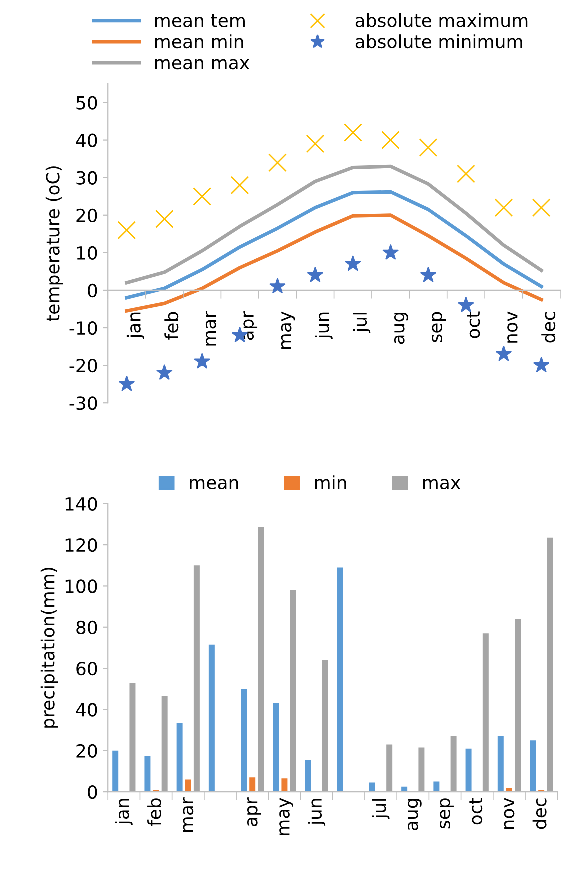  What do you see at coordinates (84, 403) in the screenshot?
I see `y-tick-label: -30` at bounding box center [84, 403].